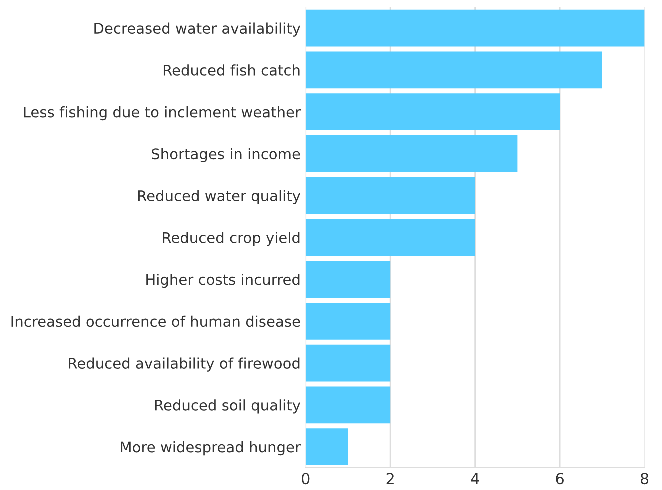  What do you see at coordinates (231, 239) in the screenshot?
I see `y-tick-label: Reduced crop yield` at bounding box center [231, 239].